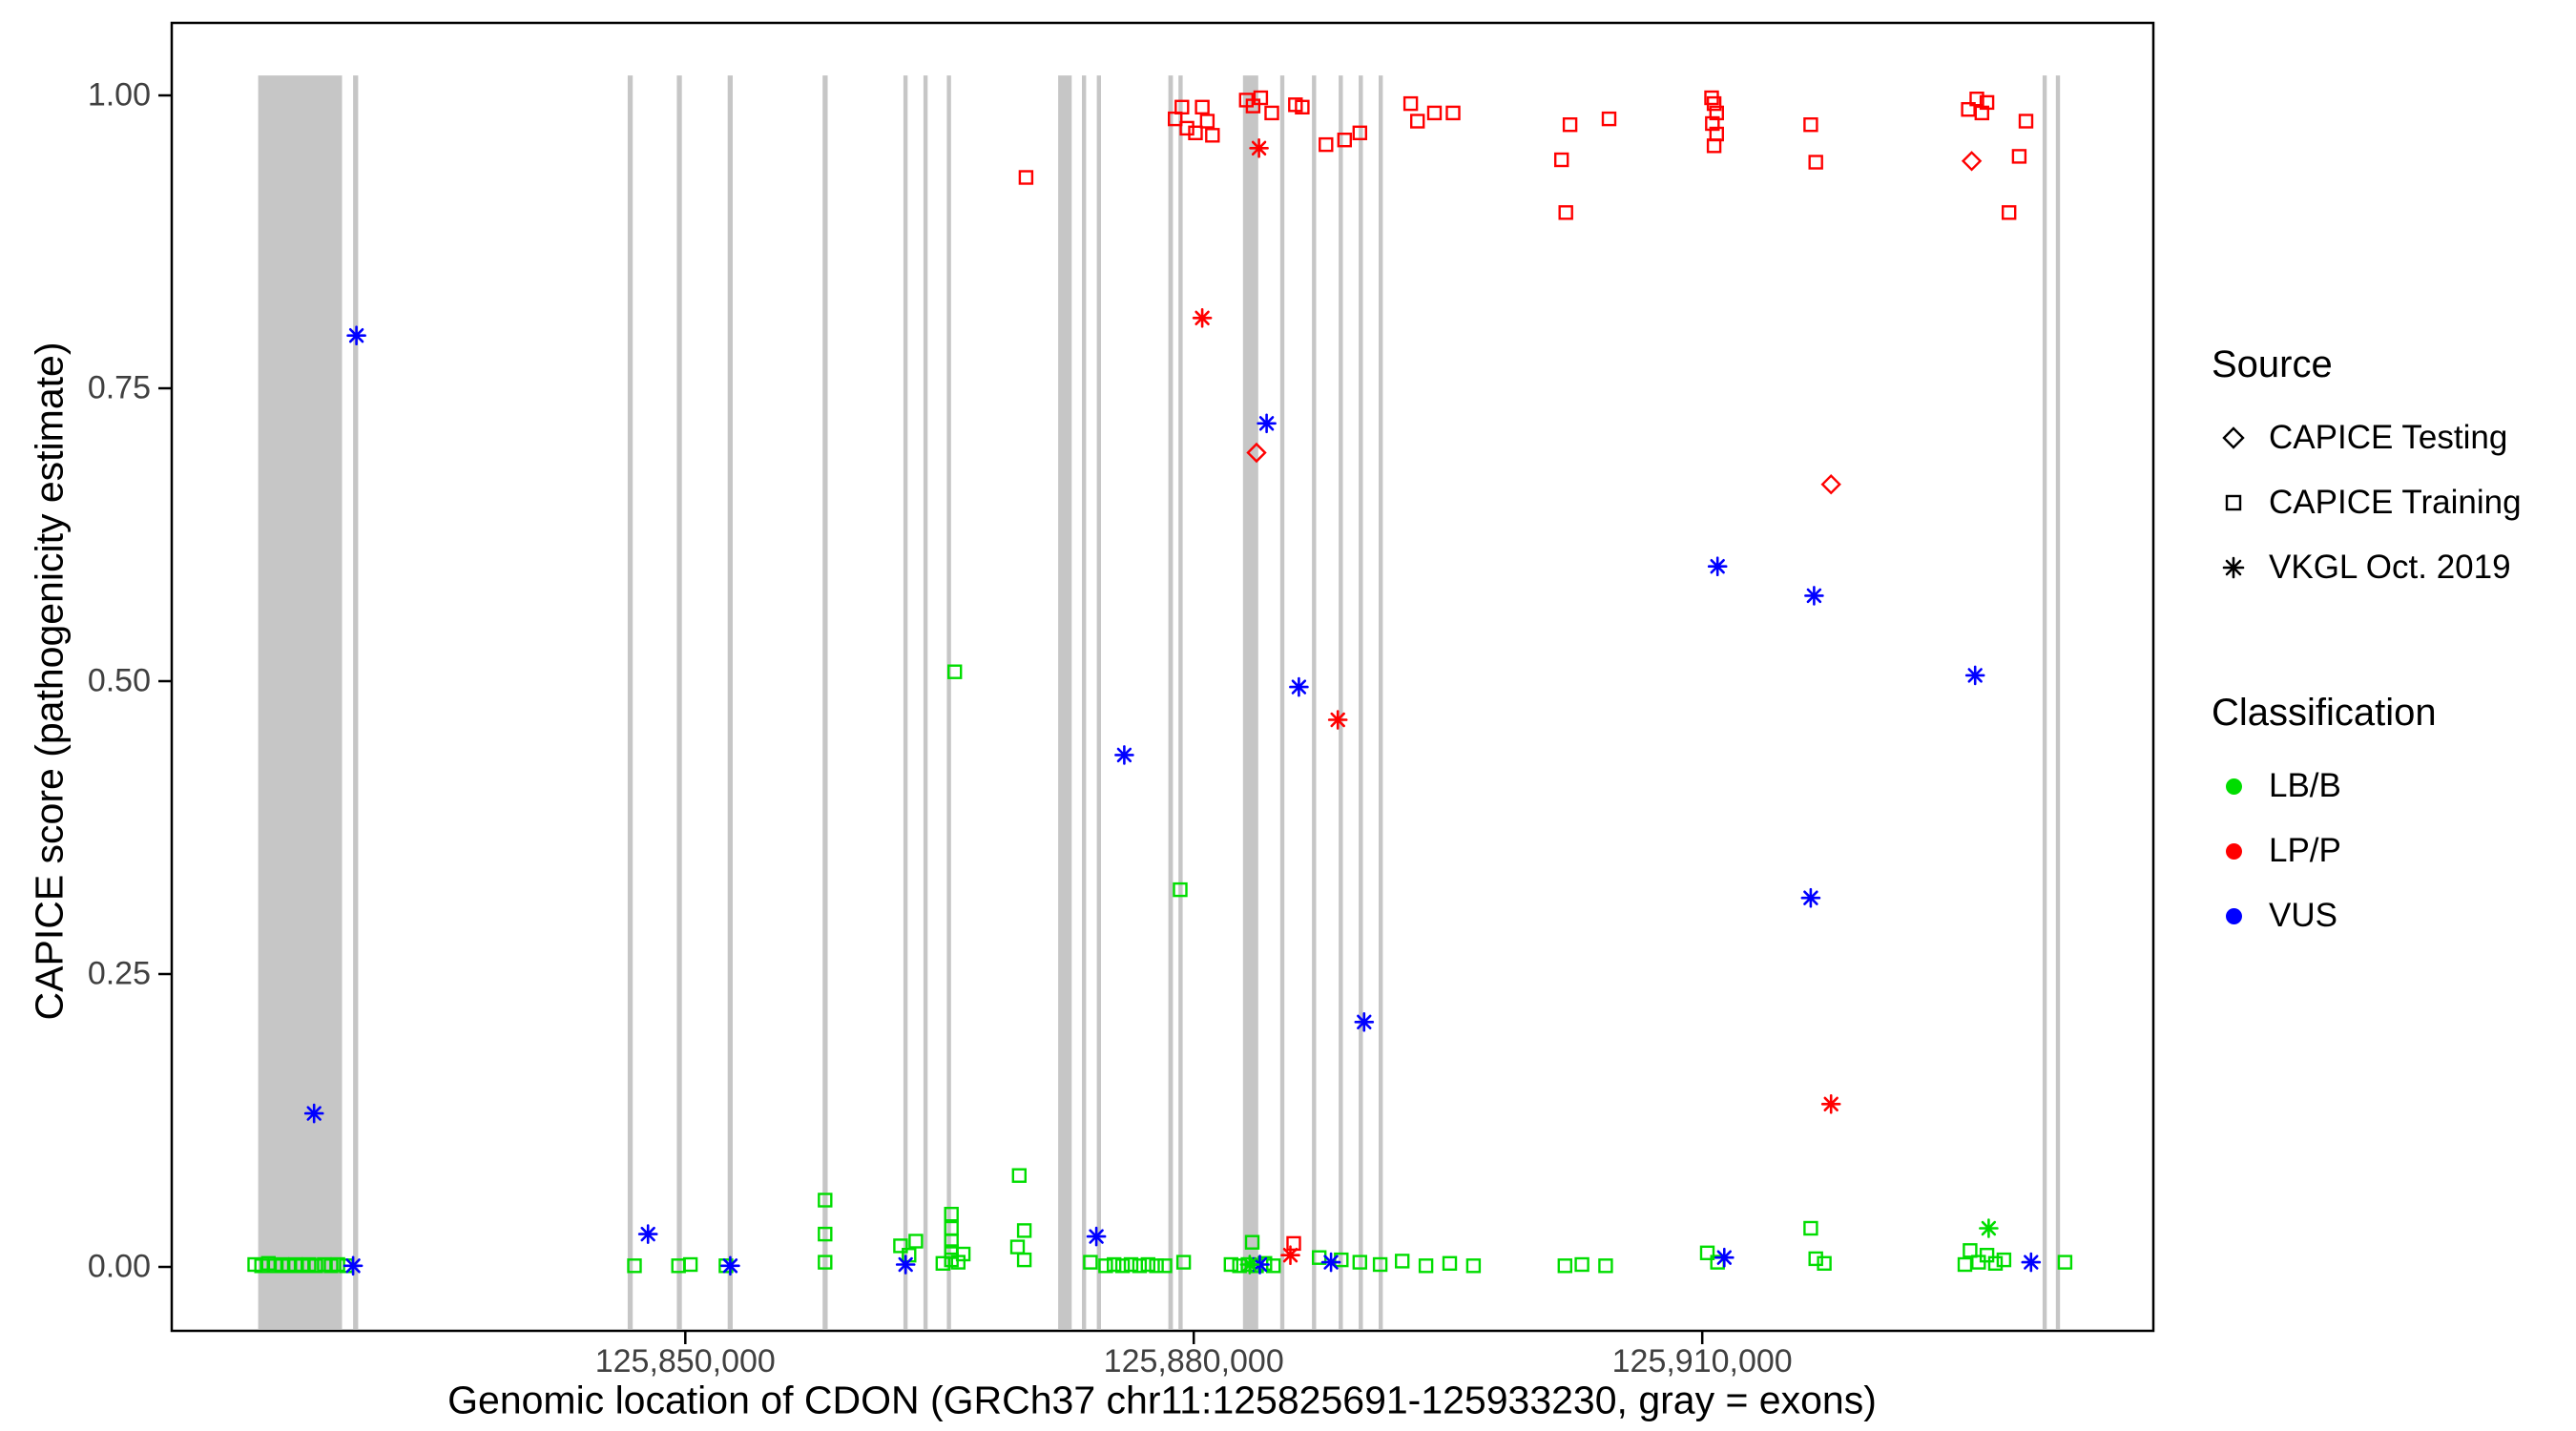 The width and height of the screenshot is (2576, 1431). I want to click on x-tick-label: 125,880,000, so click(1193, 1361).